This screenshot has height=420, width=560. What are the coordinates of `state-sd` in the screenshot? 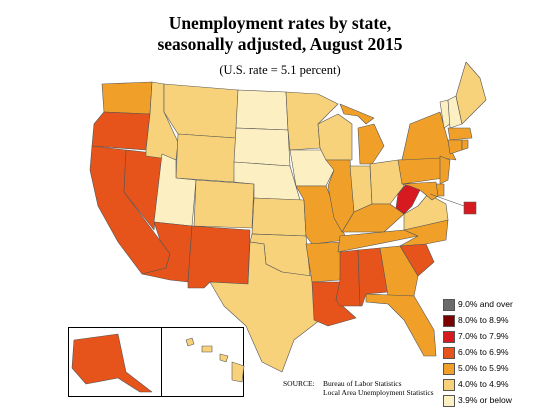 It's located at (262, 147).